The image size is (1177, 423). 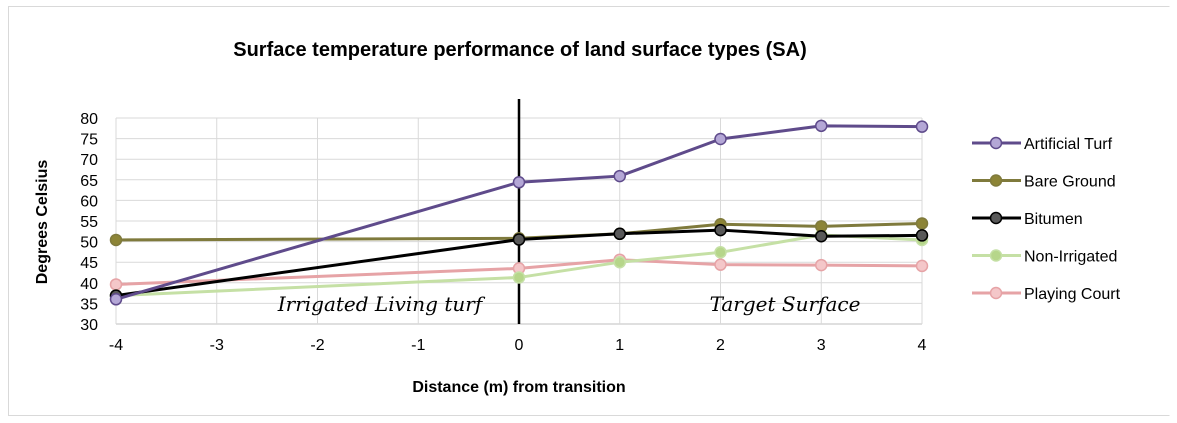 What do you see at coordinates (89, 181) in the screenshot?
I see `y-tick-label: 65` at bounding box center [89, 181].